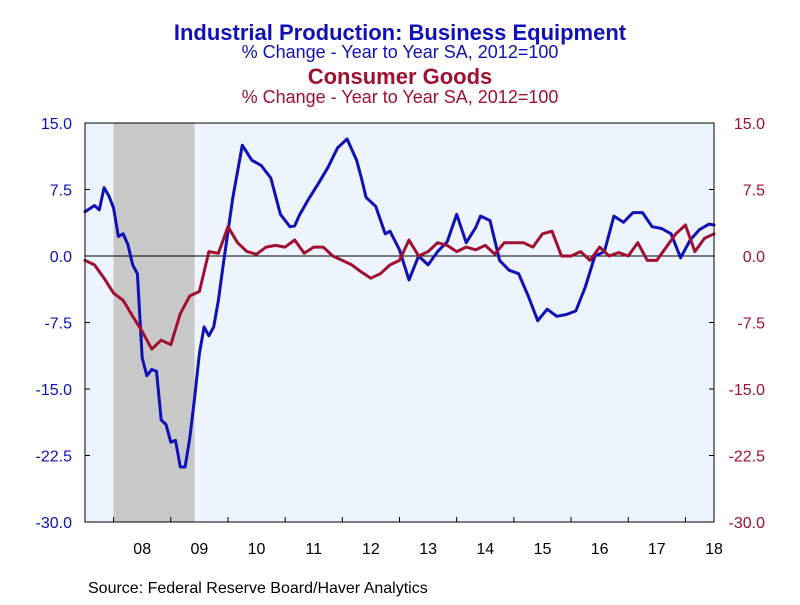 This screenshot has width=800, height=605. Describe the element at coordinates (142, 549) in the screenshot. I see `x-tick-label: 08` at that location.